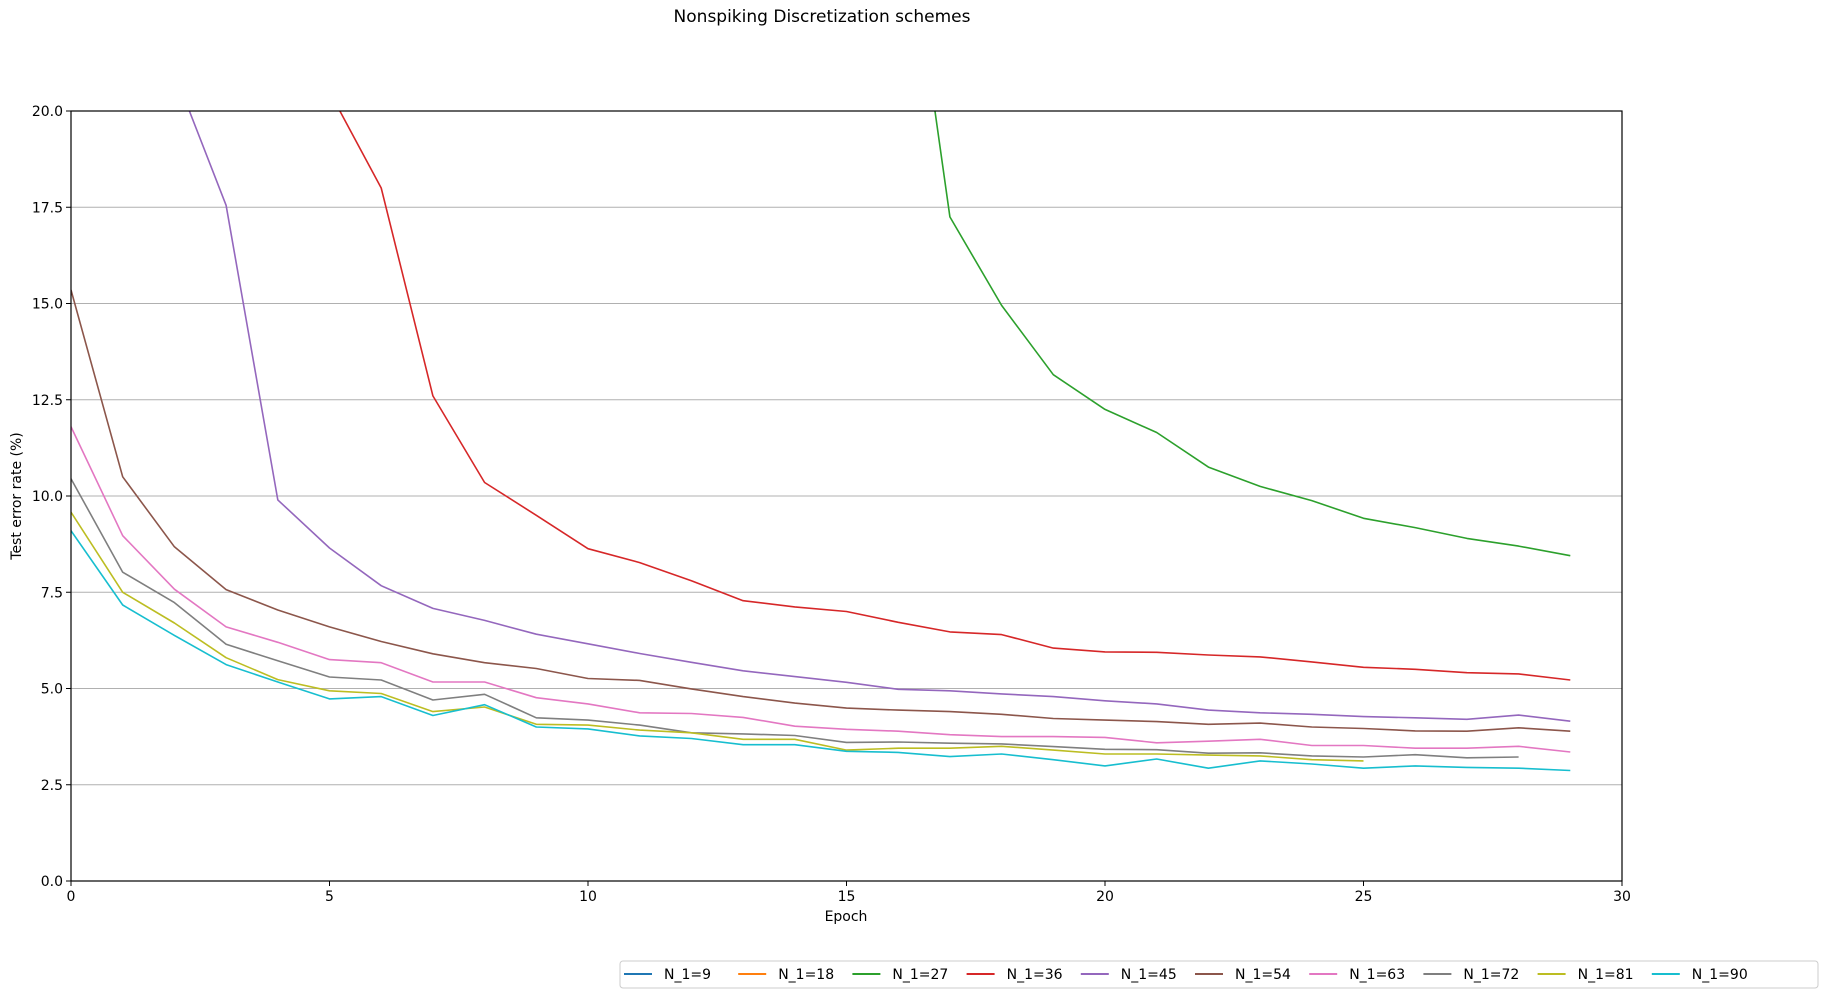  I want to click on legend-label: N_1=54, so click(1263, 975).